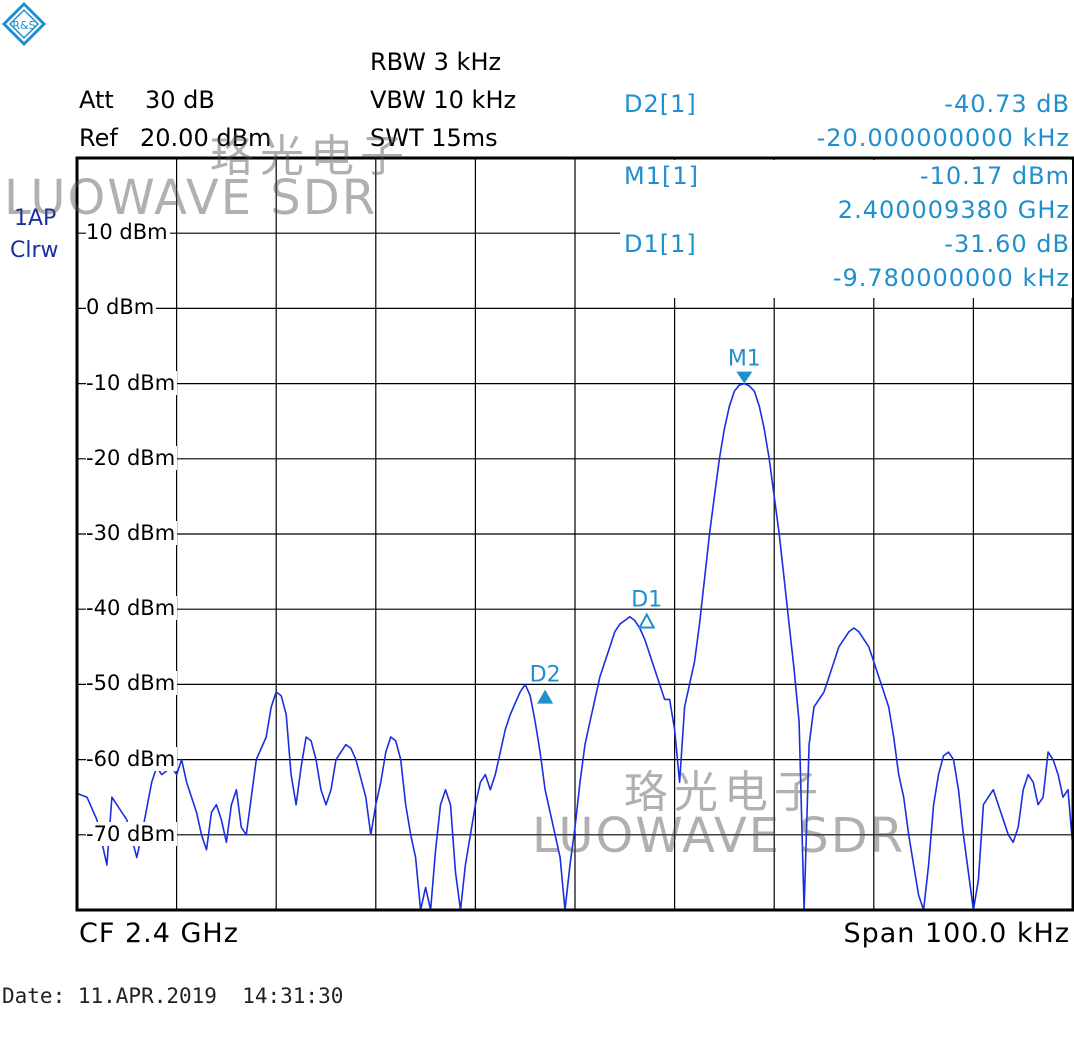  What do you see at coordinates (724, 792) in the screenshot?
I see `watermark-cn-bottom: 珞光电子` at bounding box center [724, 792].